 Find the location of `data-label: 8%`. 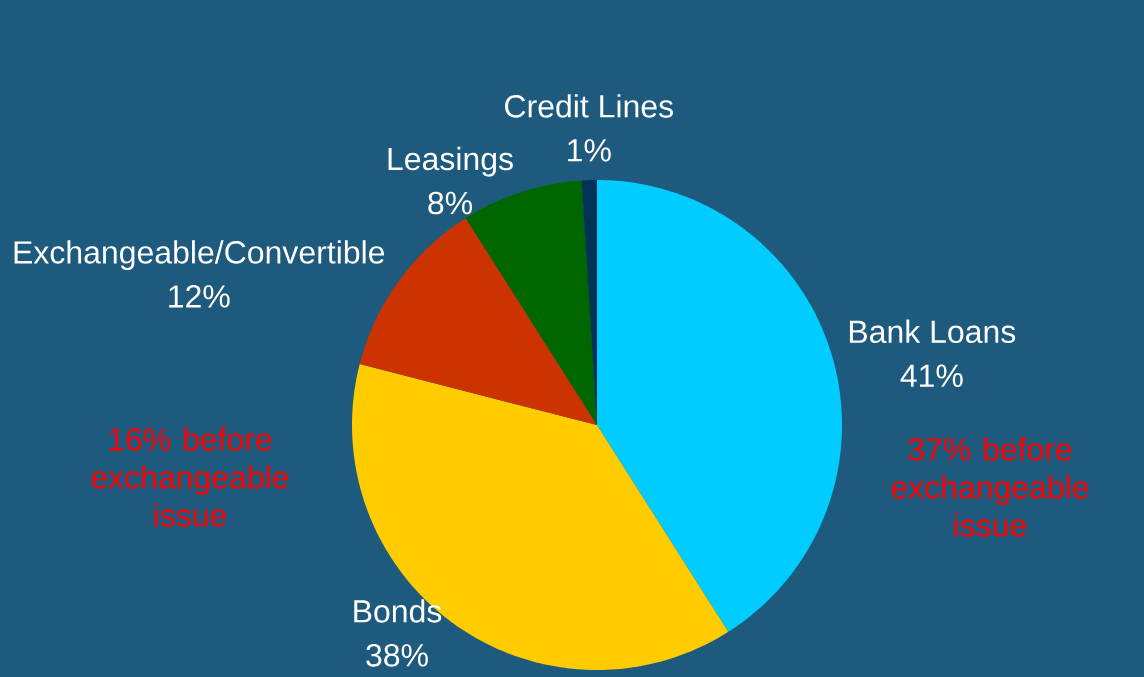

data-label: 8% is located at coordinates (450, 203).